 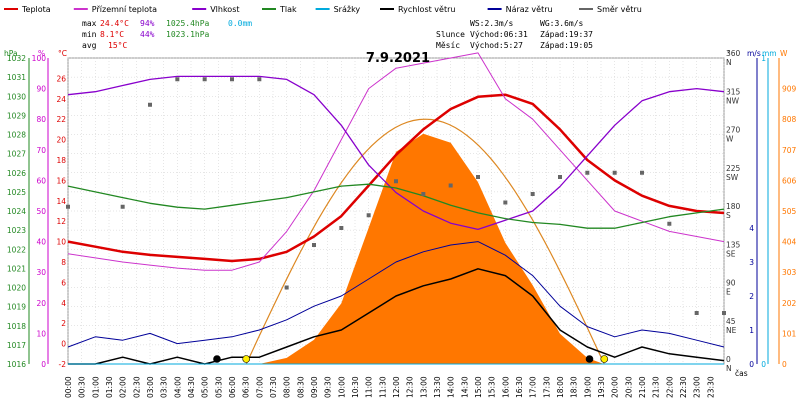 I want to click on y-axis-pressure-unit: hPa, so click(x=11, y=53).